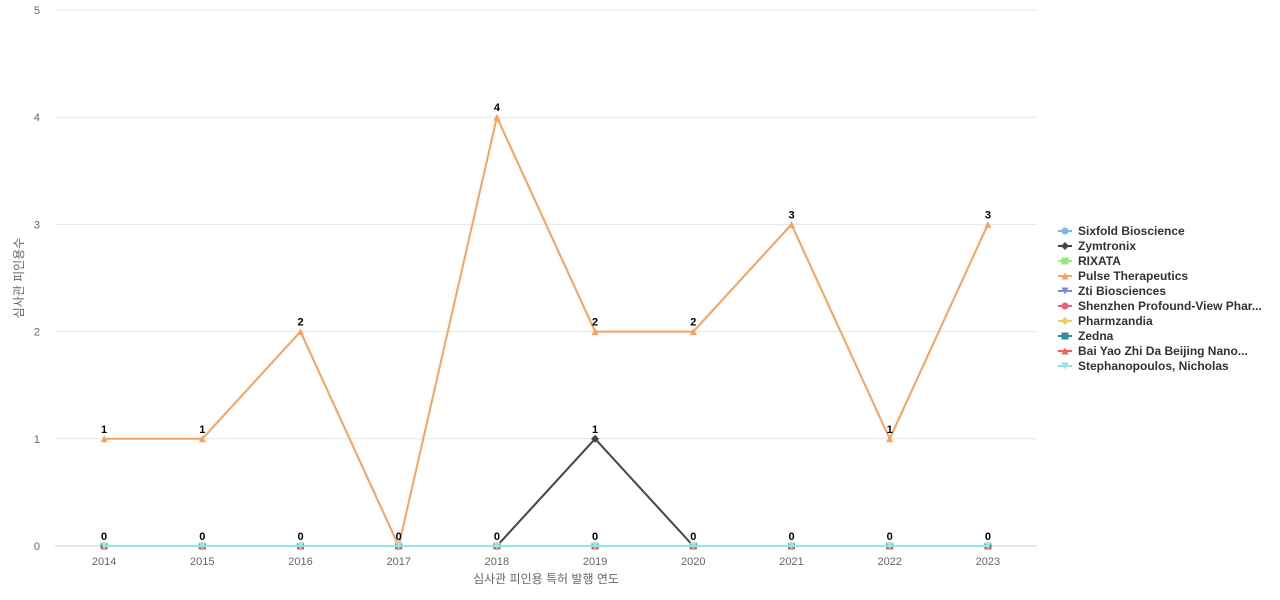  Describe the element at coordinates (37, 333) in the screenshot. I see `y-tick-label: 2` at that location.